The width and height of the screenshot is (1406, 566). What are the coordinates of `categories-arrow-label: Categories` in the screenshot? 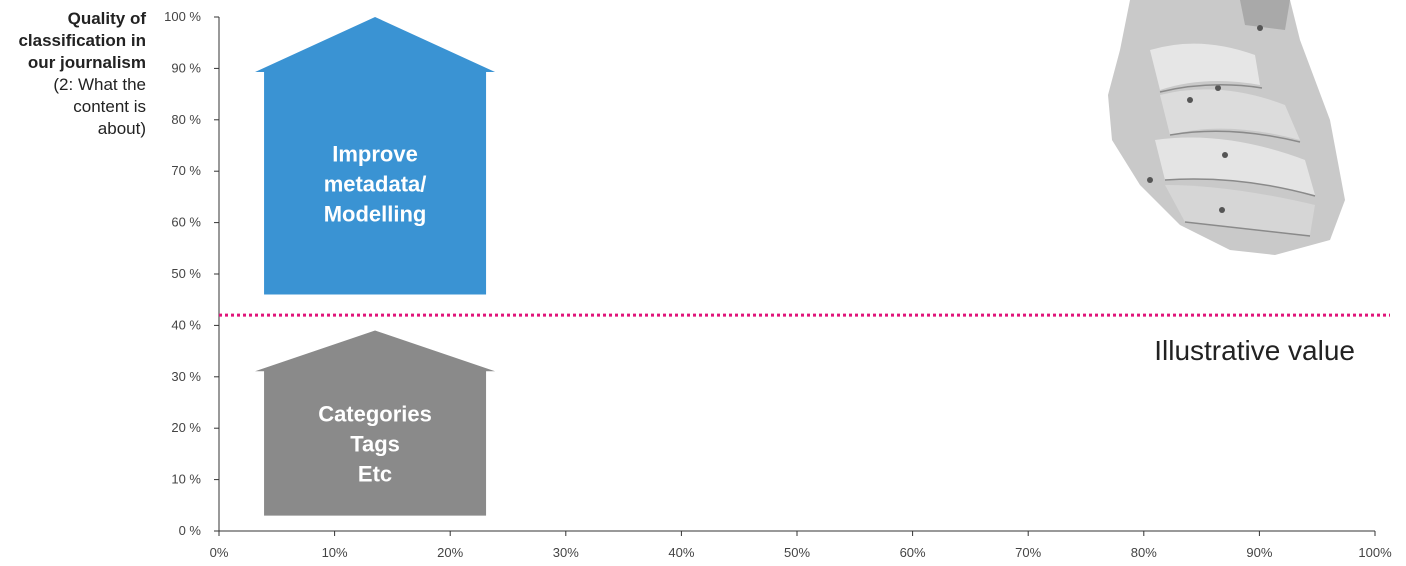 It's located at (375, 413).